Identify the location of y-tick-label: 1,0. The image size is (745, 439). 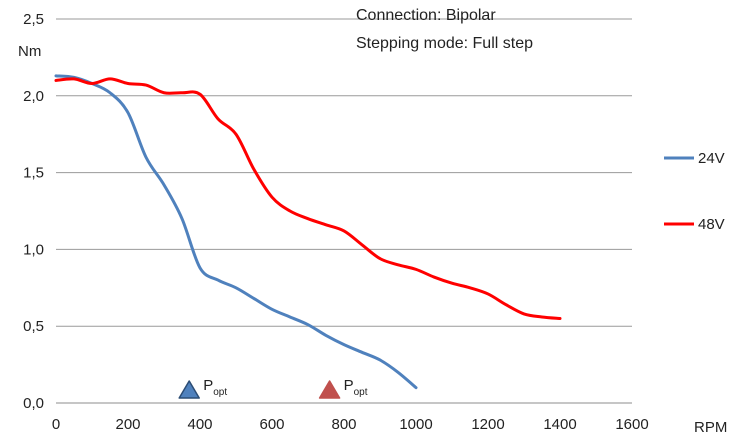
(33, 249).